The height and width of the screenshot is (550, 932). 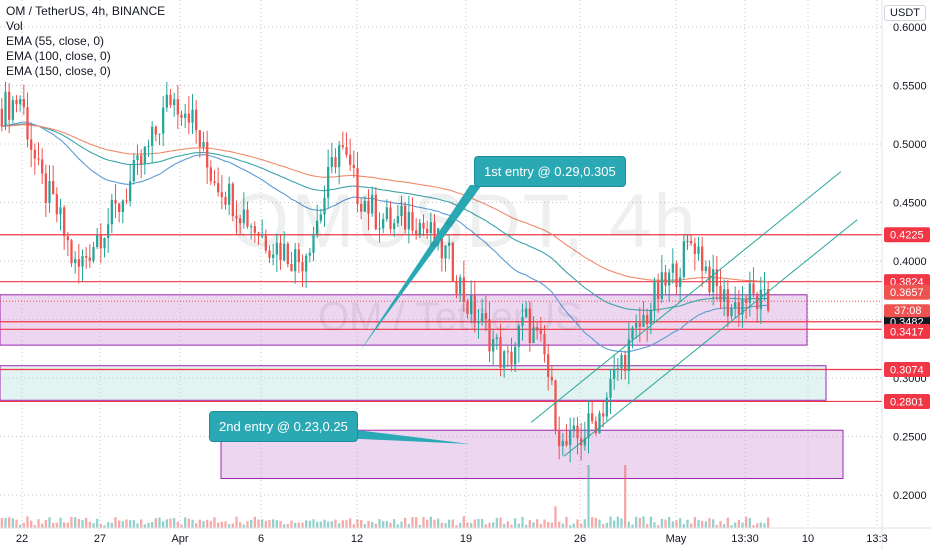 I want to click on trend-channel-line, so click(x=710, y=338).